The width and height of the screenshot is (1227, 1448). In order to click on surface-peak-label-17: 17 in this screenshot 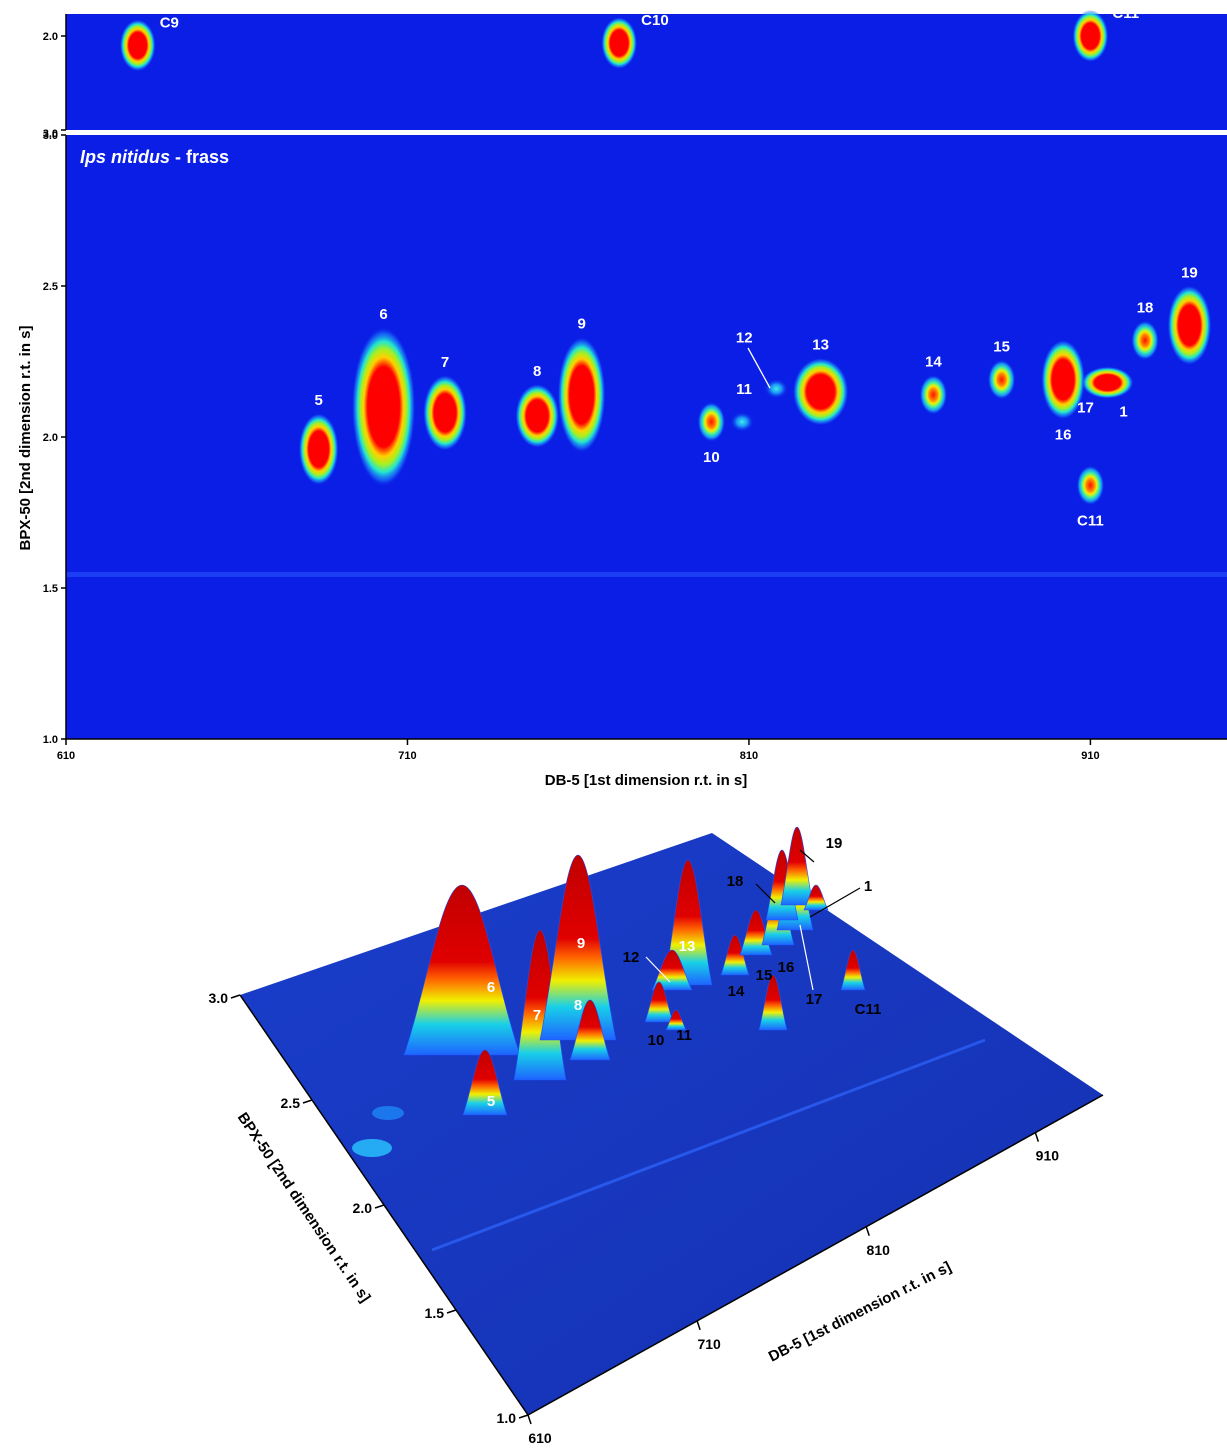, I will do `click(814, 999)`.